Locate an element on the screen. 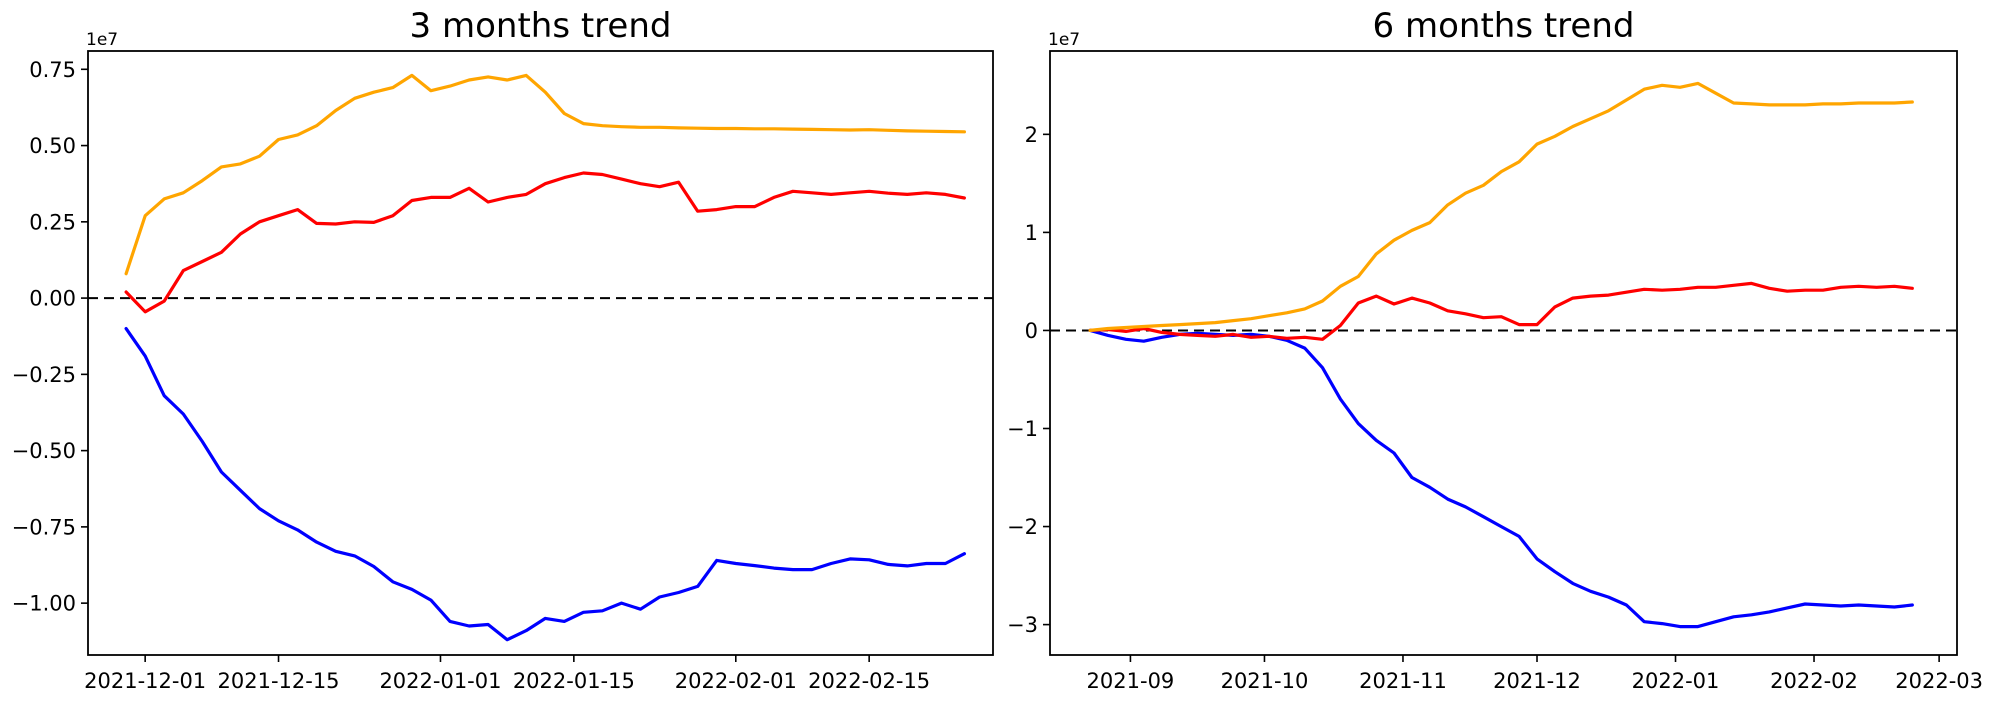 Image resolution: width=2000 pixels, height=704 pixels. y-tick-label: 1 is located at coordinates (1031, 233).